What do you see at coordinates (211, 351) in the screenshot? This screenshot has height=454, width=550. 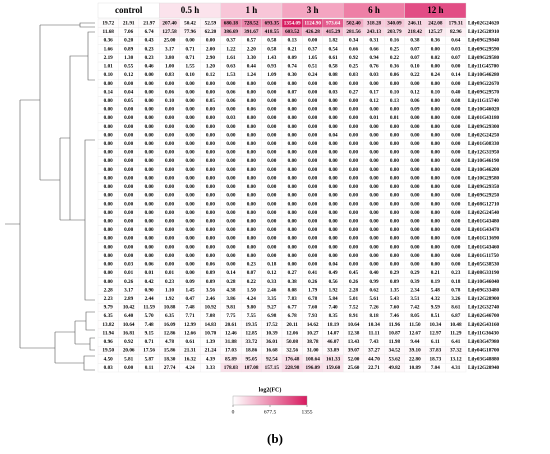 I see `cell-label: 21.24` at bounding box center [211, 351].